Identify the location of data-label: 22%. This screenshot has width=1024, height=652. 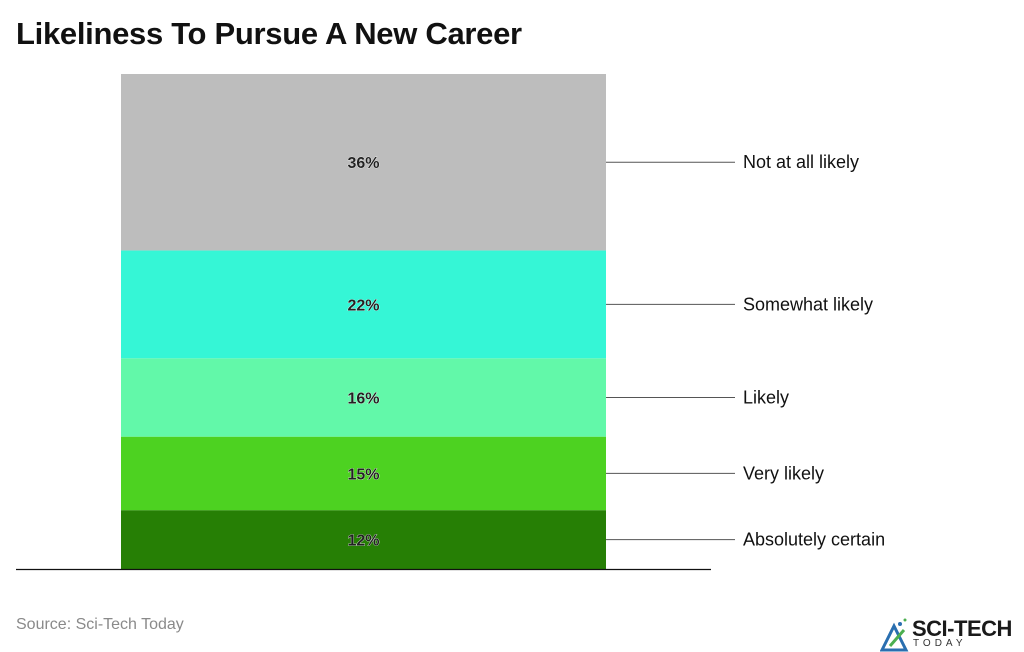
(363, 305).